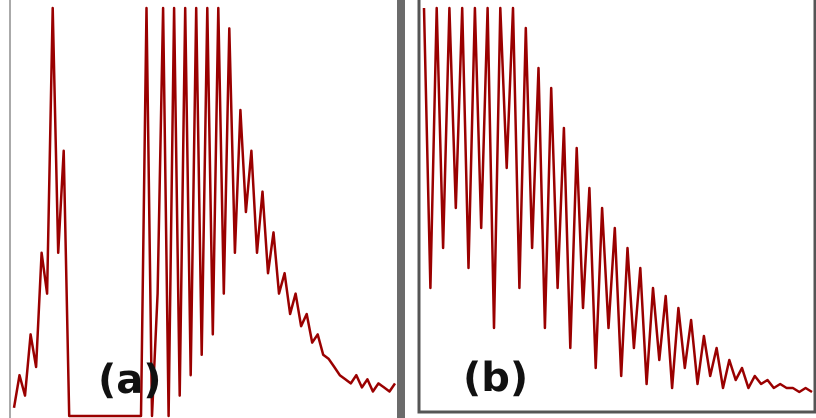 Image resolution: width=816 pixels, height=418 pixels. I want to click on panel-divider, so click(401, 209).